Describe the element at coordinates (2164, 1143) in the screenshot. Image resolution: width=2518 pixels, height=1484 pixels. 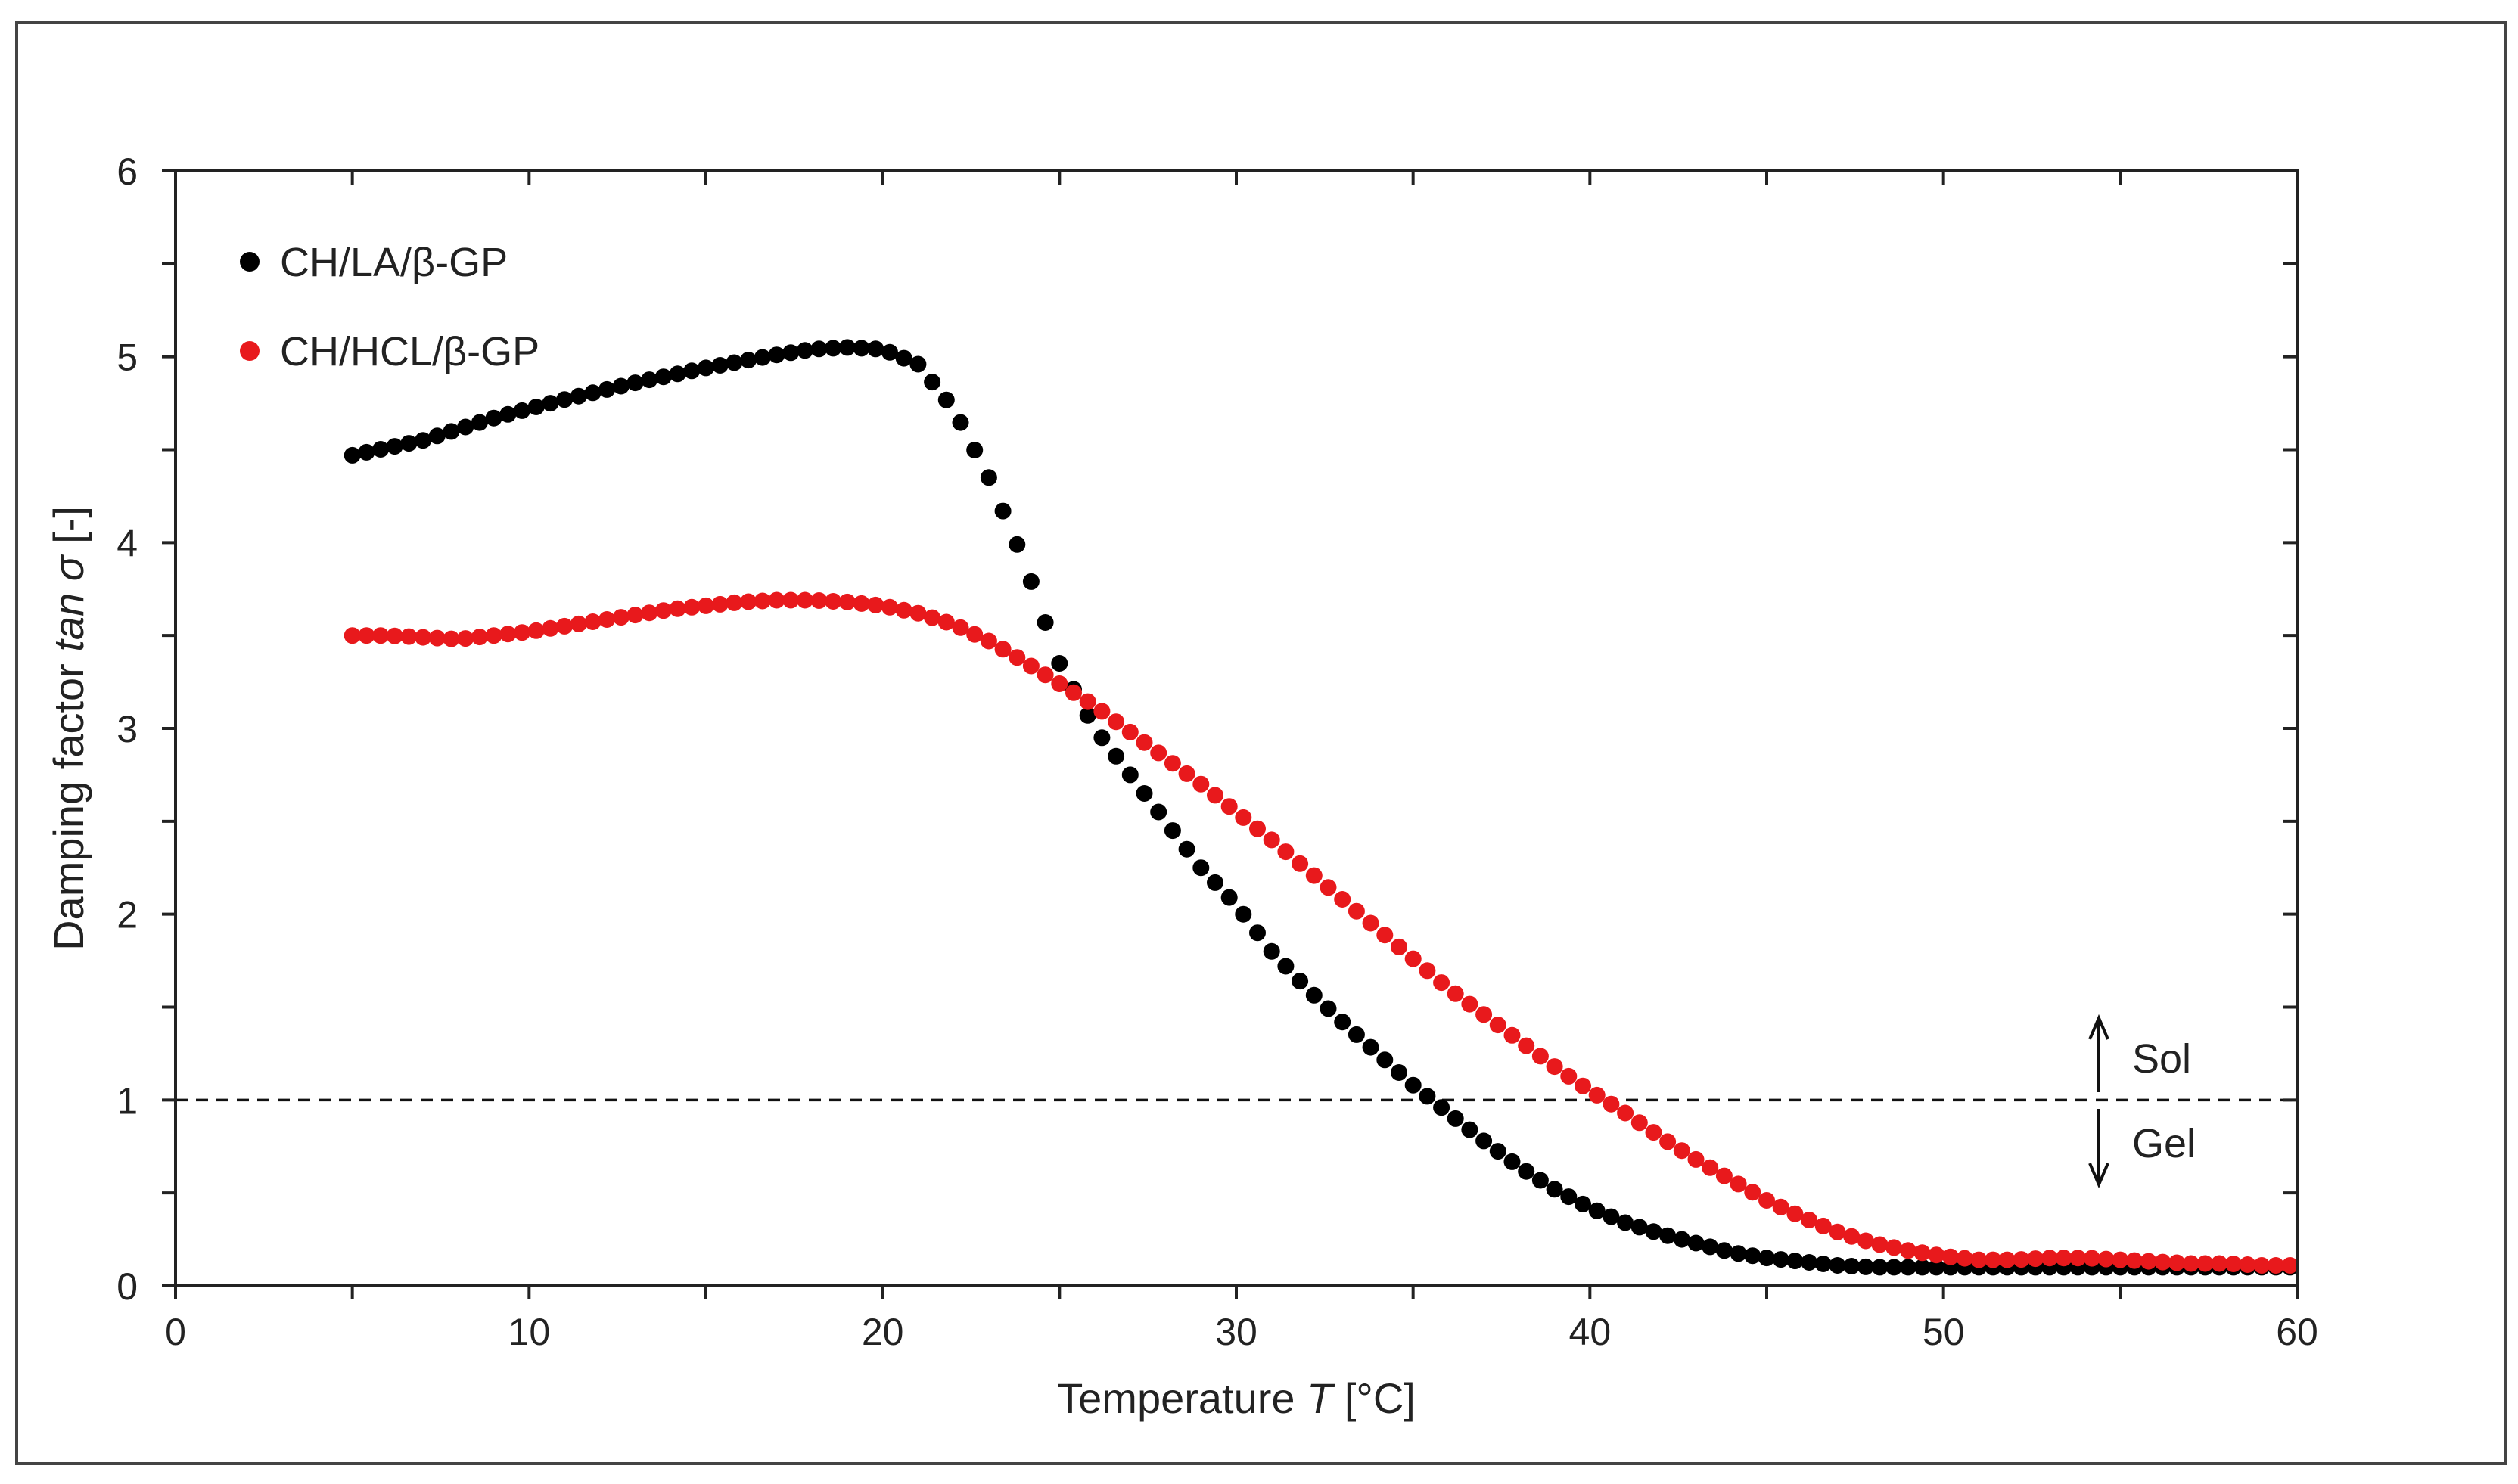
I see `gel-label: Gel` at that location.